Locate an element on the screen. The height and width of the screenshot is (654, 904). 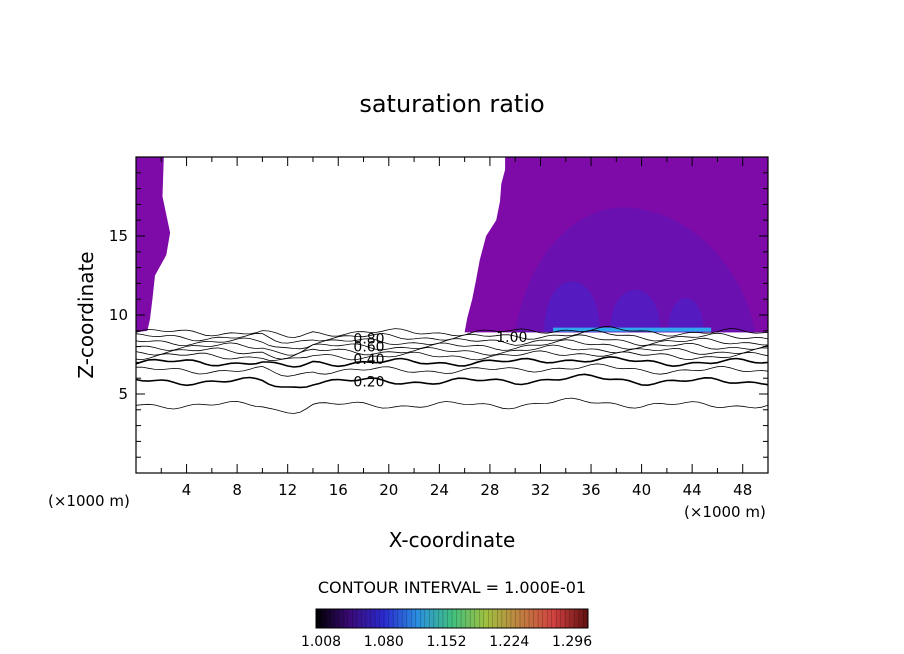
x-axis-label: X-coordinate is located at coordinates (452, 540).